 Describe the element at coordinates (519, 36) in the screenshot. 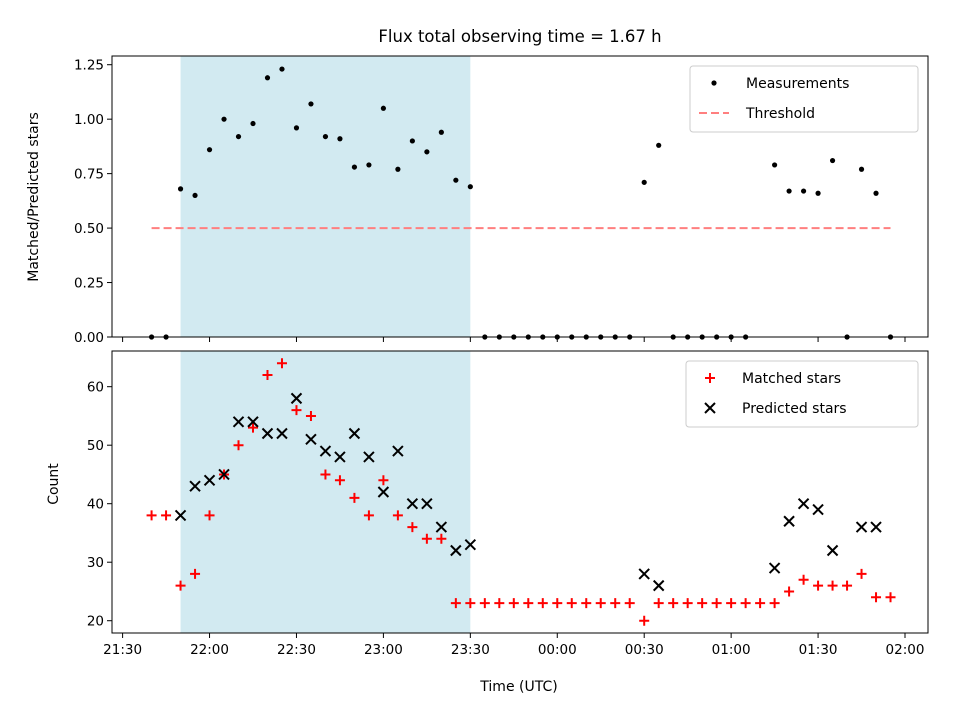

I see `chart-title: Flux total observing time = 1.67 h` at that location.